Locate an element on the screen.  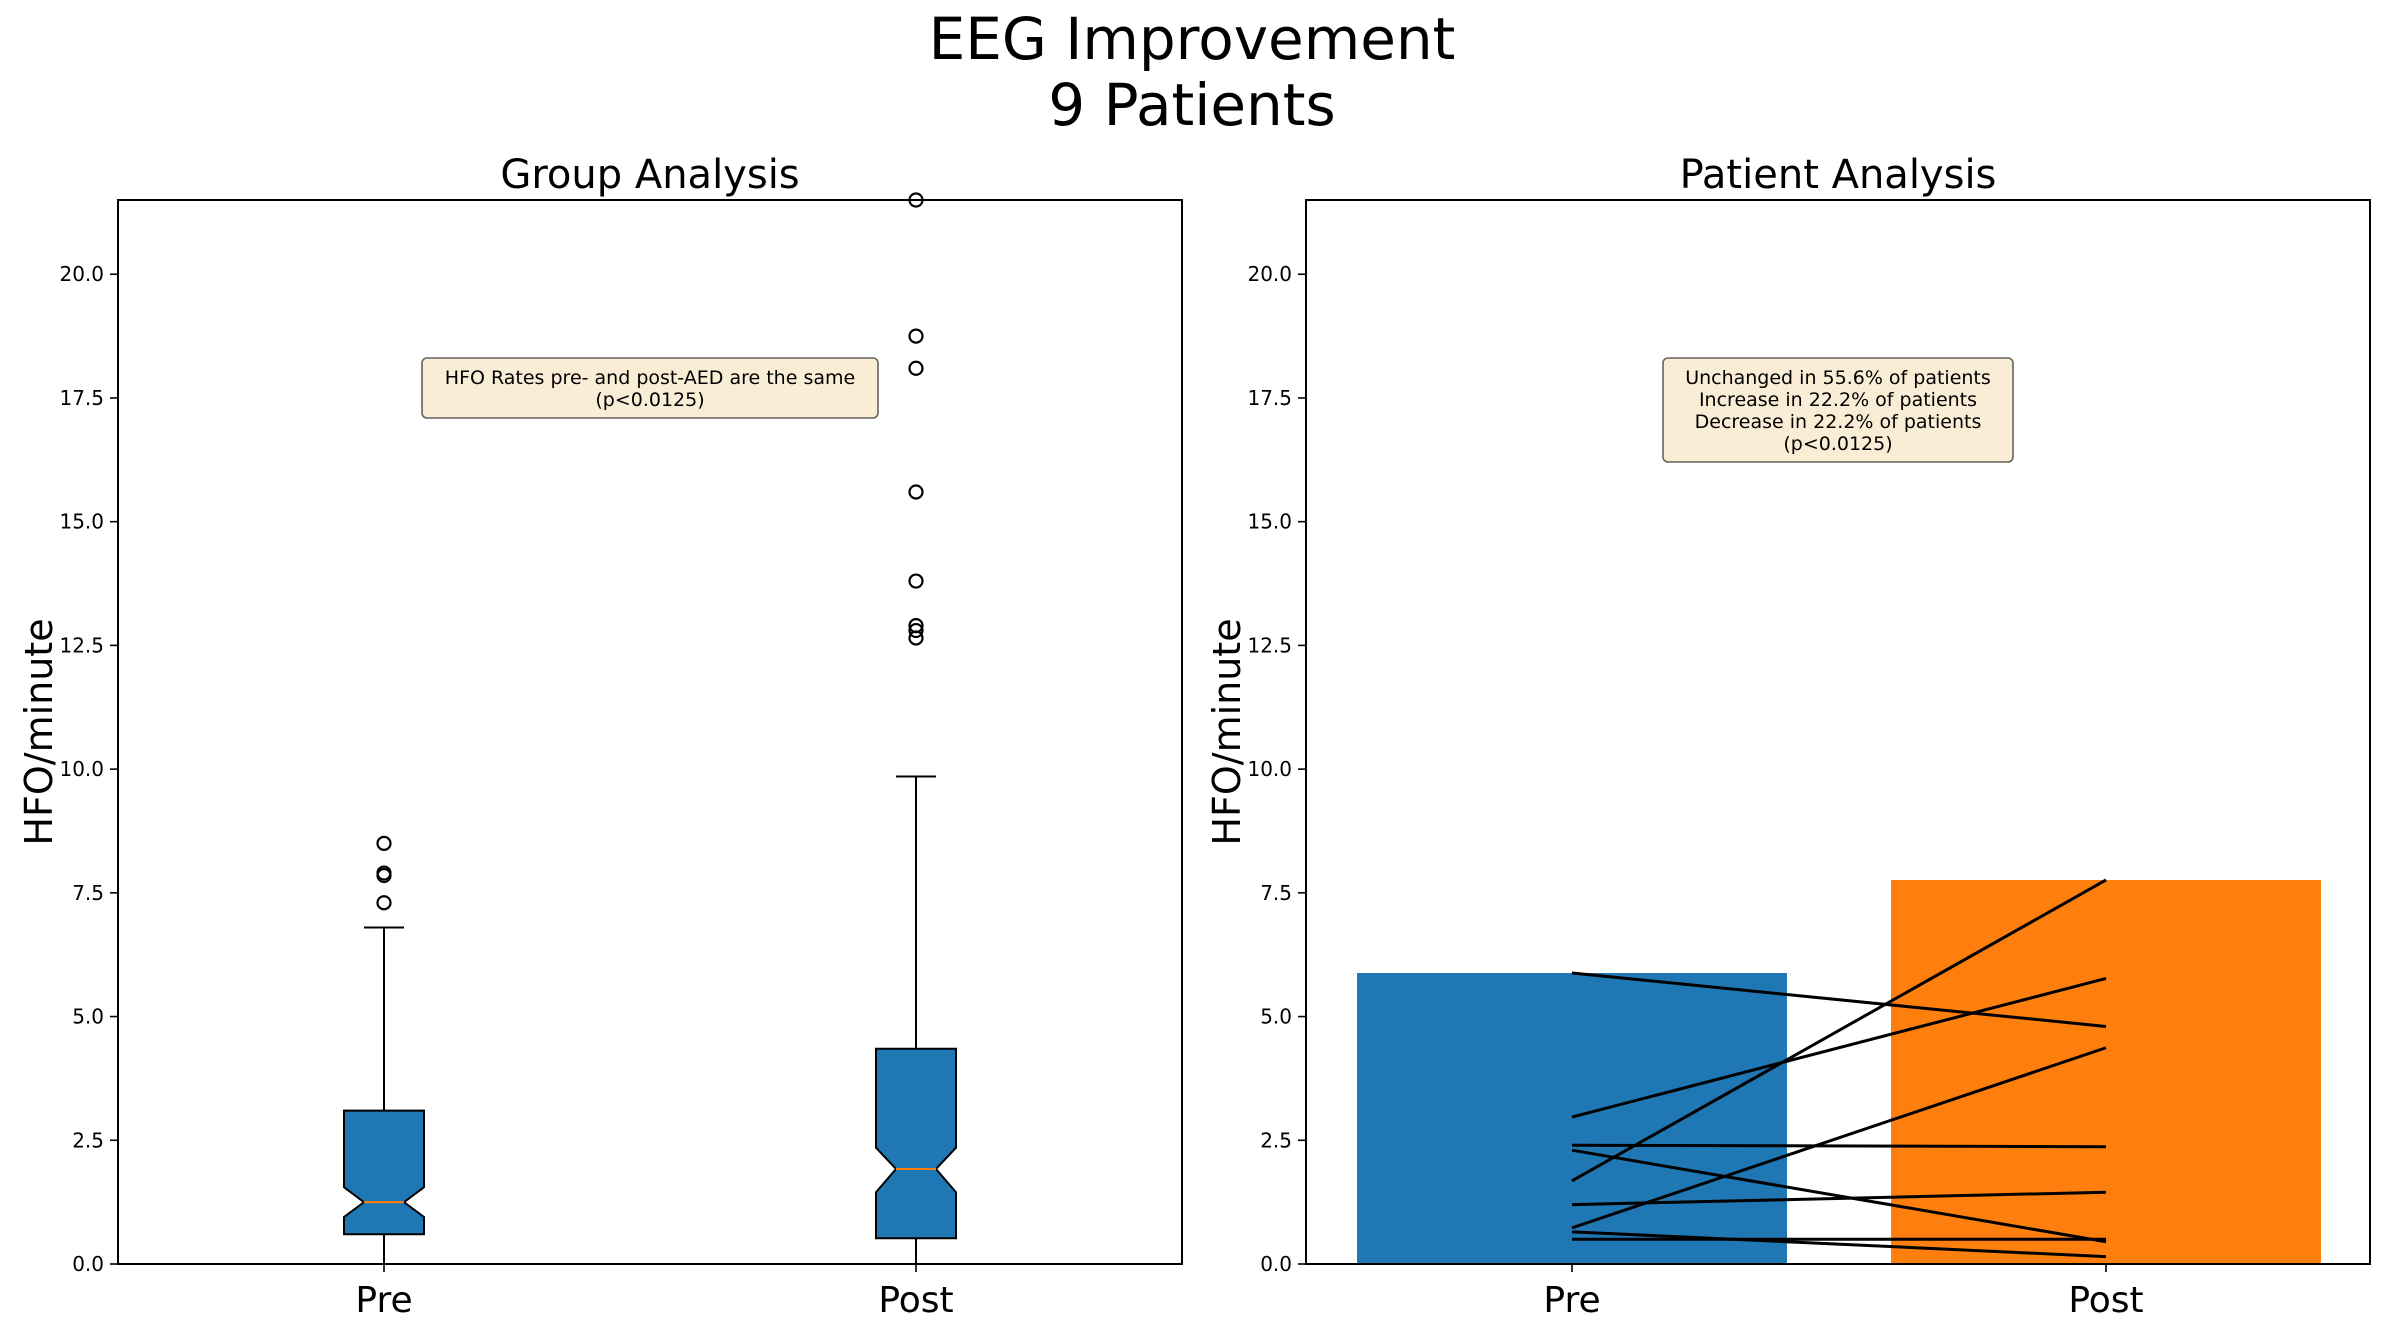
annotation-line-3: Decrease in 22.2% of patients is located at coordinates (1838, 422).